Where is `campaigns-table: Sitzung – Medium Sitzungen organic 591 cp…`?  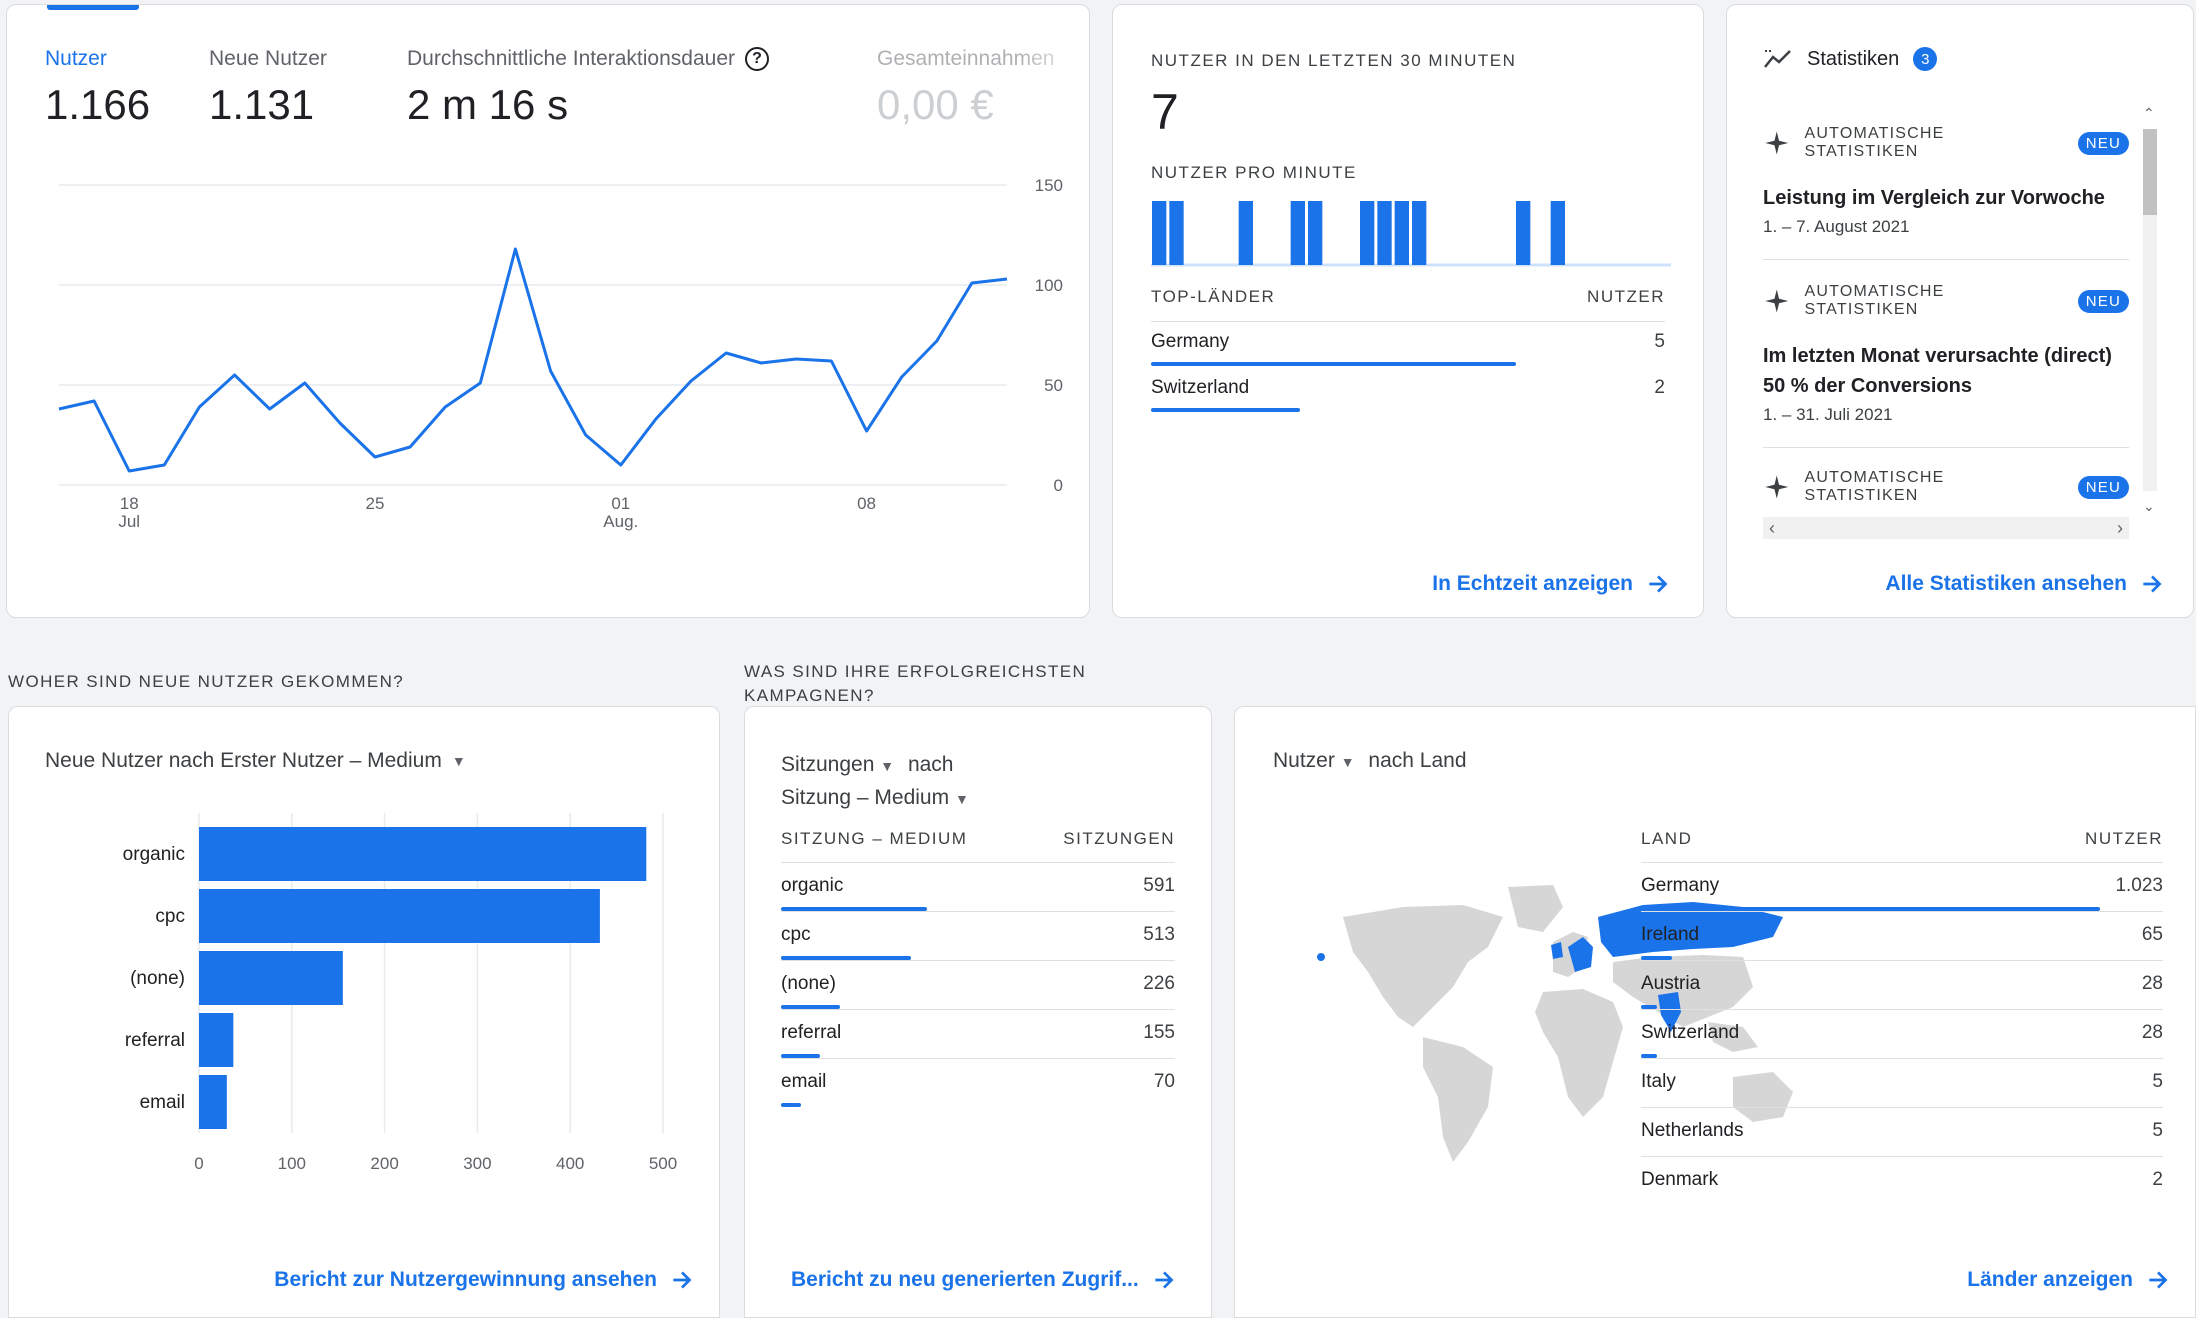 campaigns-table: Sitzung – Medium Sitzungen organic 591 cp… is located at coordinates (978, 967).